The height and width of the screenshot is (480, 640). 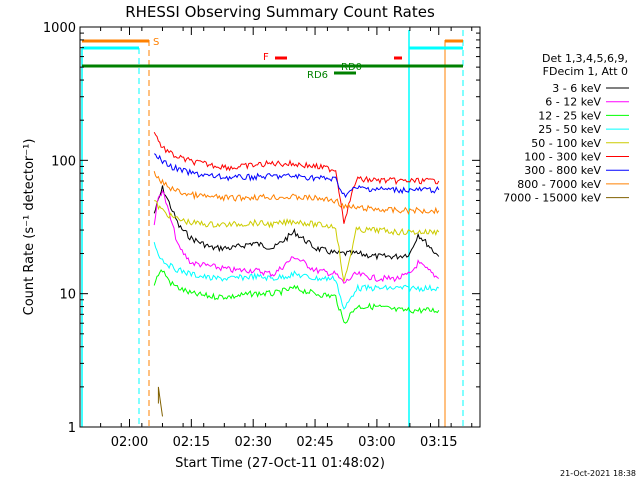 I want to click on y-tick-label: 100, so click(x=63, y=161).